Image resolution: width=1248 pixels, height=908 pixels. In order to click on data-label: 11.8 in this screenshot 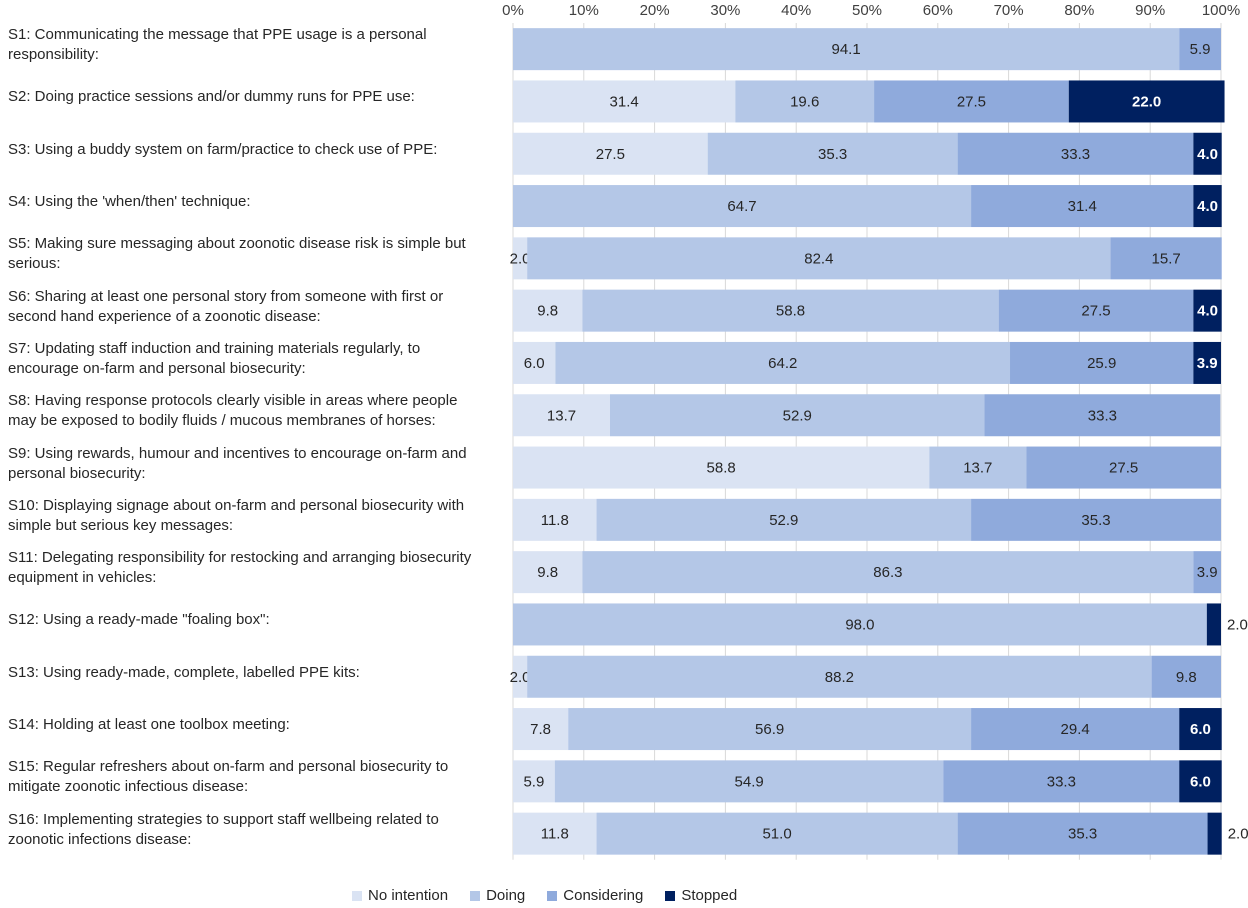, I will do `click(555, 834)`.